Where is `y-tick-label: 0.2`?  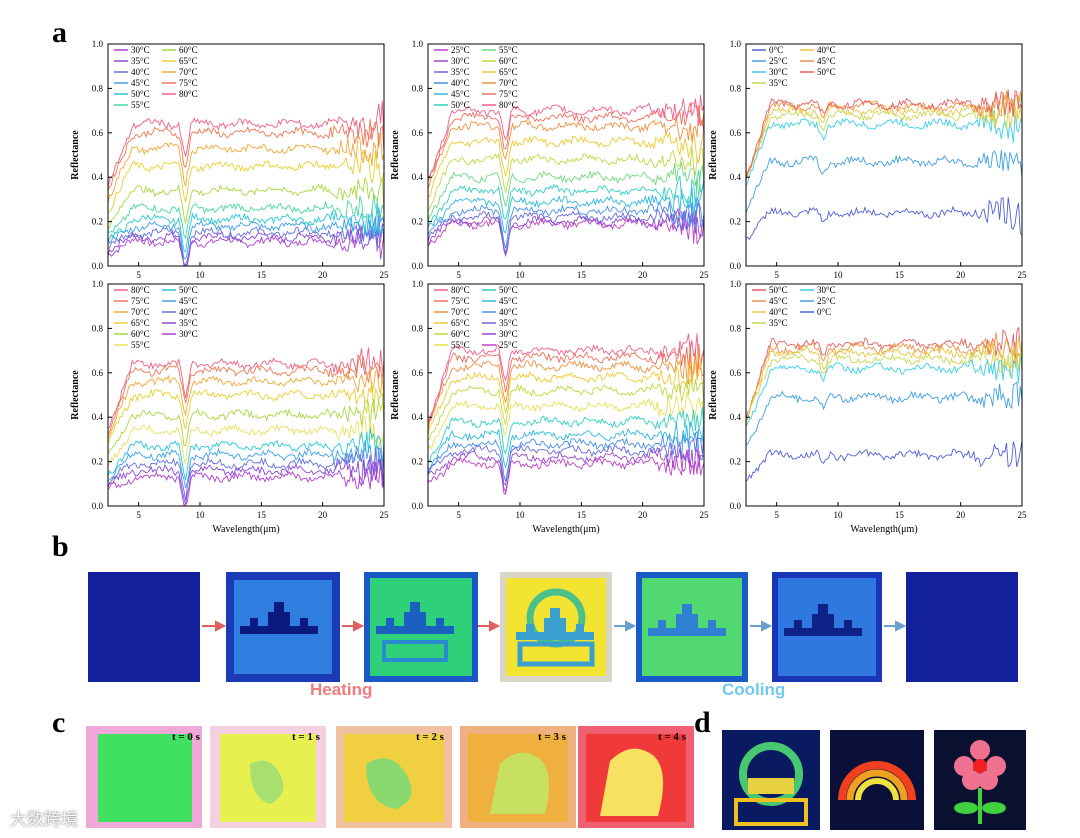 y-tick-label: 0.2 is located at coordinates (735, 462).